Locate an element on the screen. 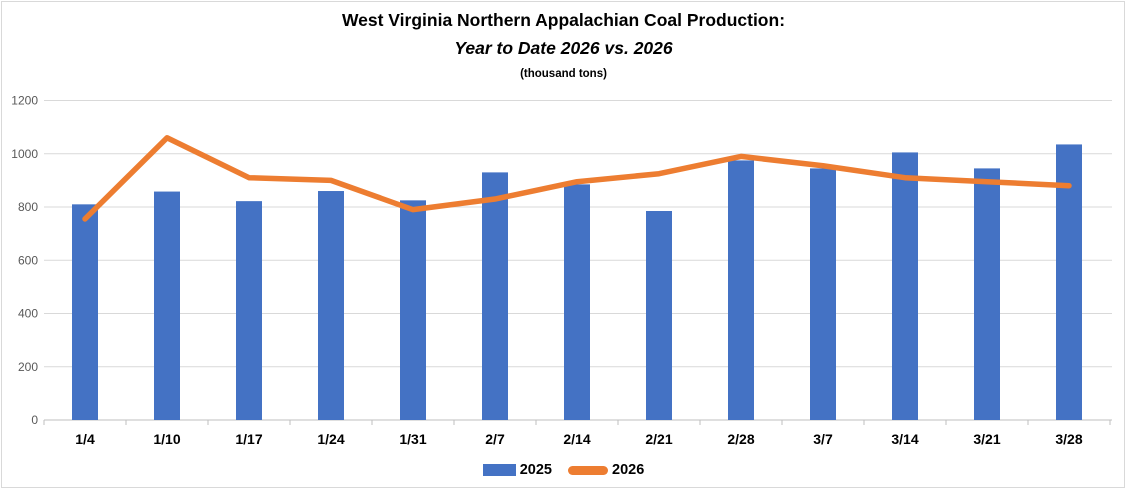  x-axis-category-label: 2/21 is located at coordinates (658, 439).